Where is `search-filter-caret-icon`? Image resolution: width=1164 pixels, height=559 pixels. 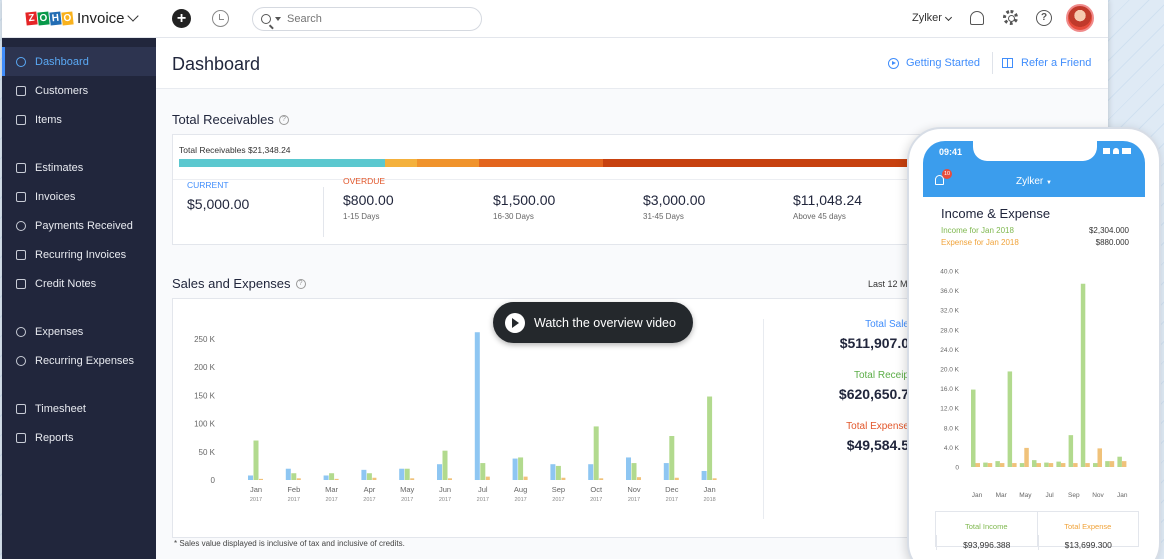 search-filter-caret-icon is located at coordinates (278, 19).